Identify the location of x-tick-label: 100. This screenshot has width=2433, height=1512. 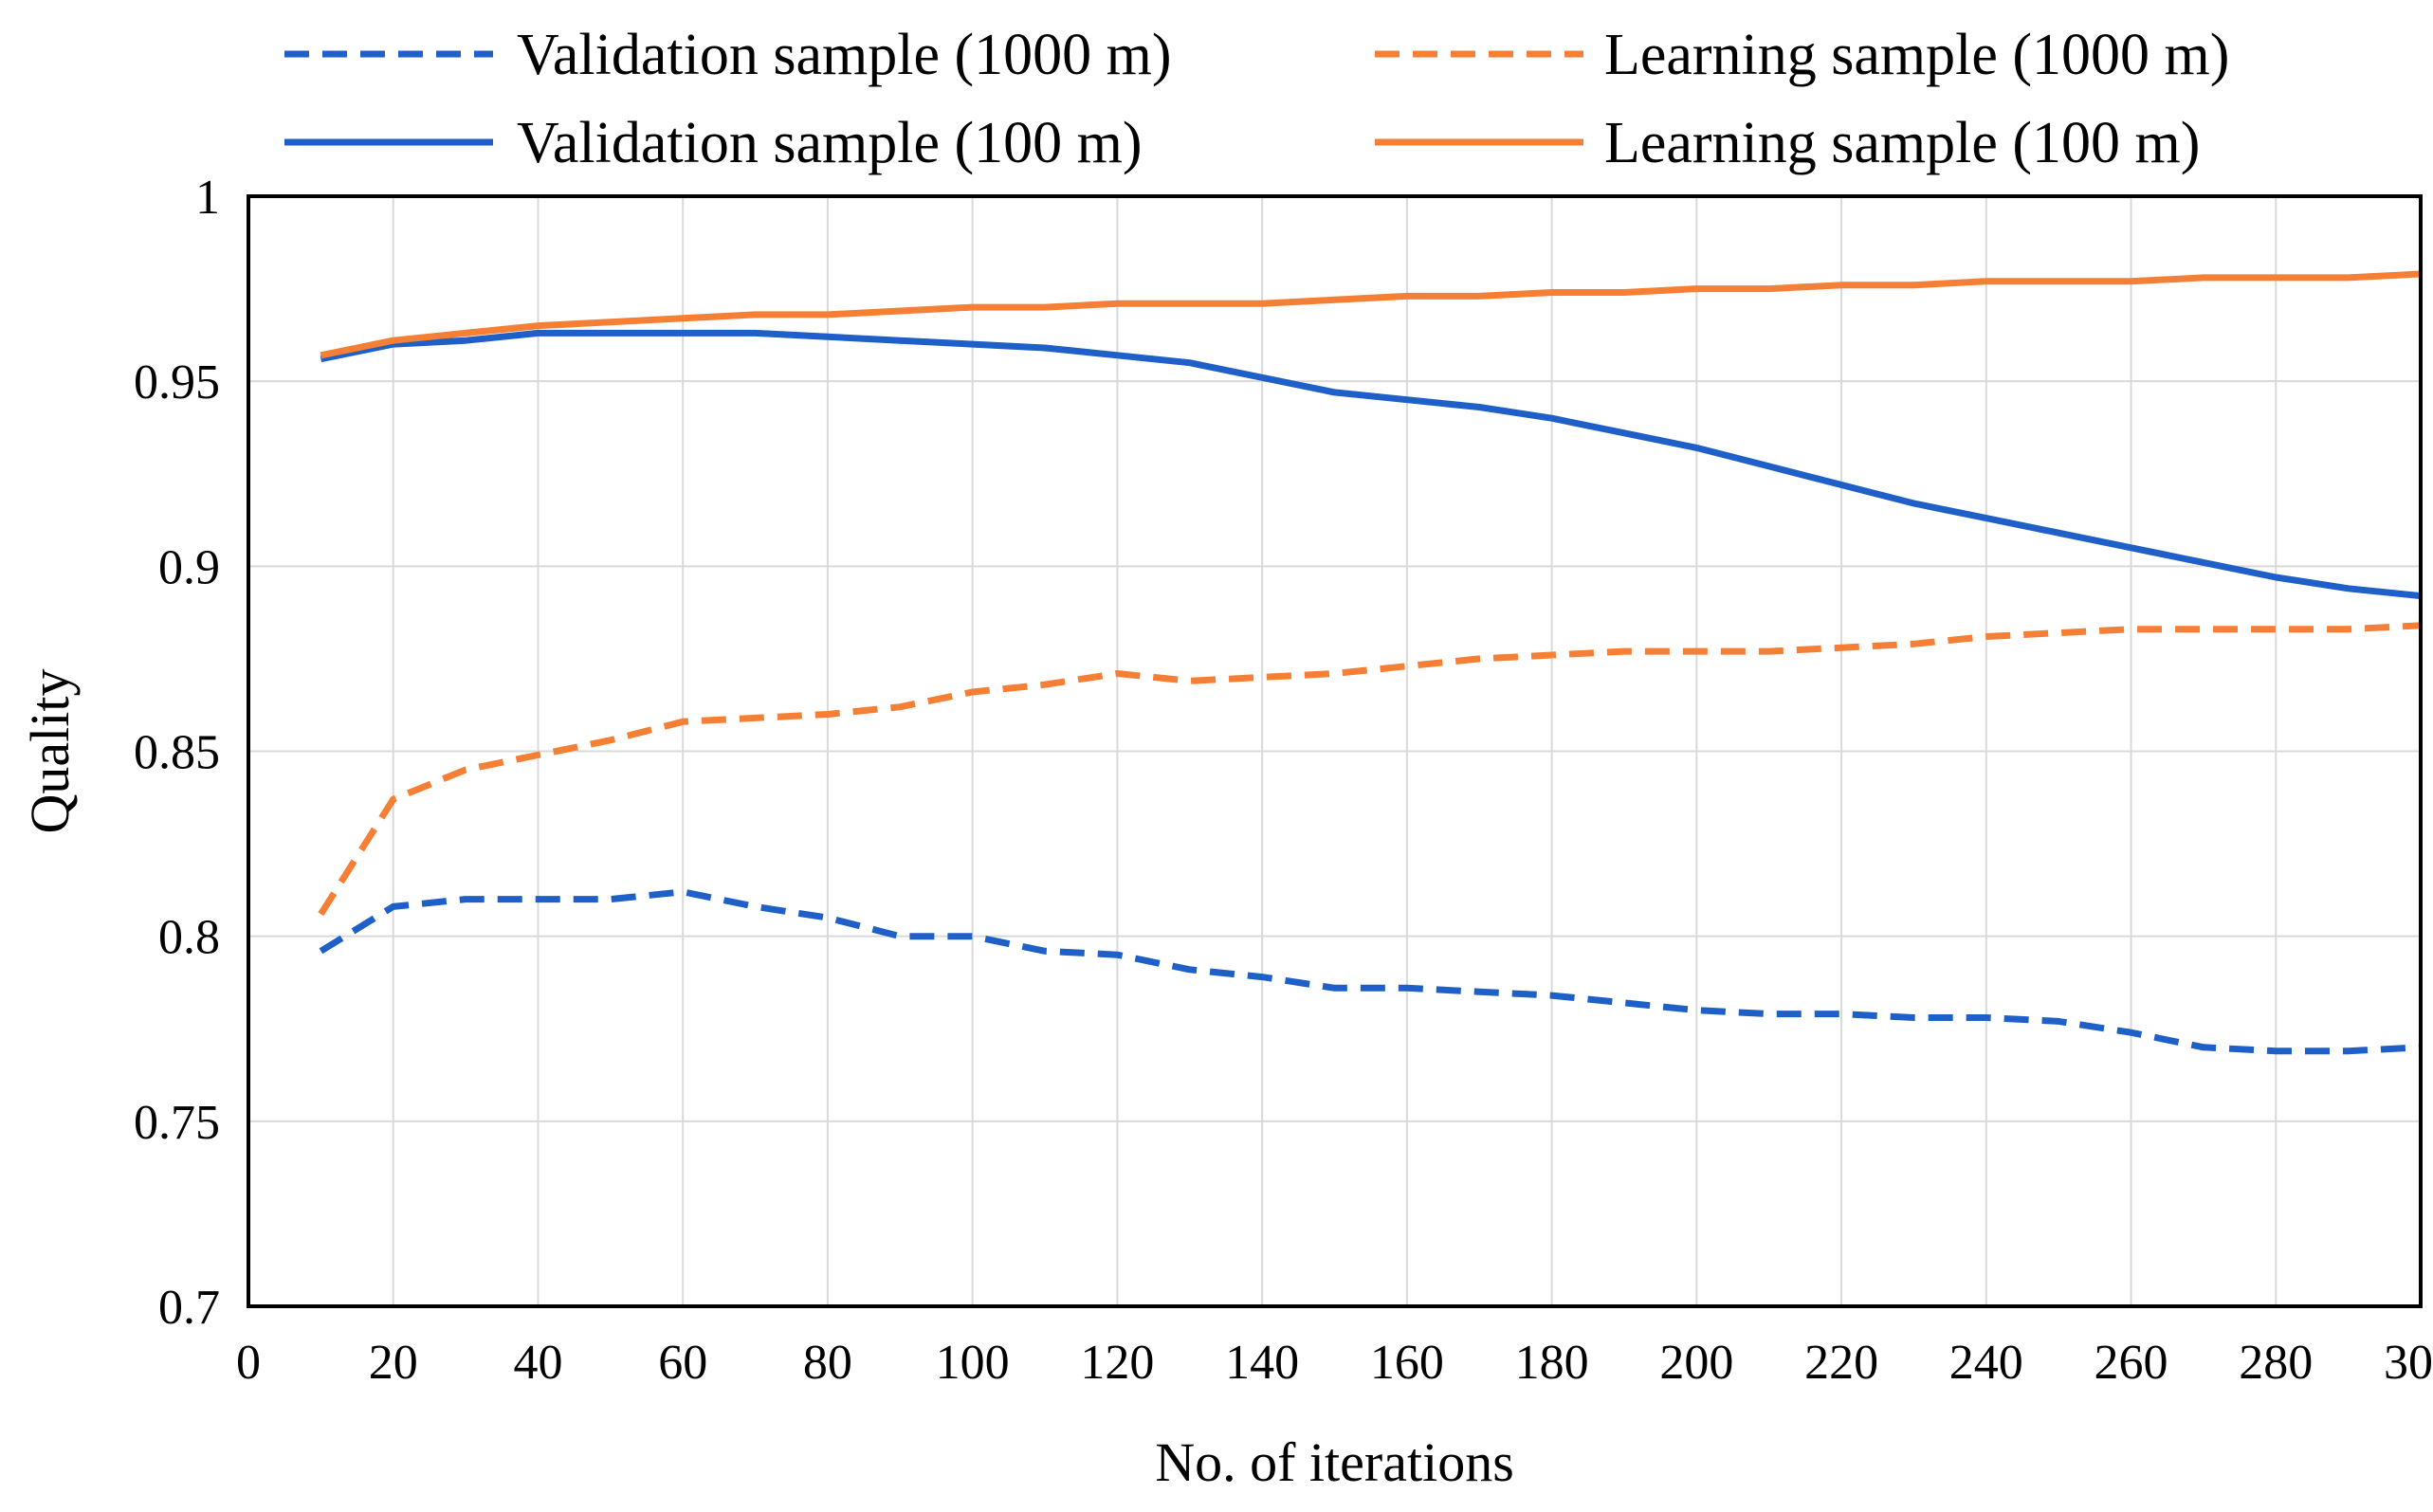
(973, 1363).